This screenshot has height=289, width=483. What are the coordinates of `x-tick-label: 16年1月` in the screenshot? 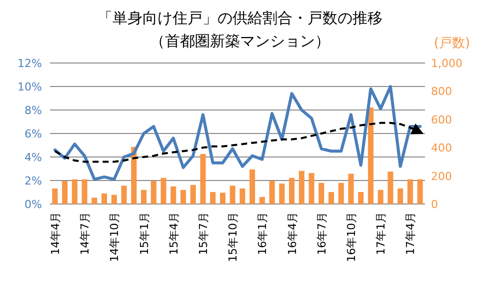 It's located at (263, 233).